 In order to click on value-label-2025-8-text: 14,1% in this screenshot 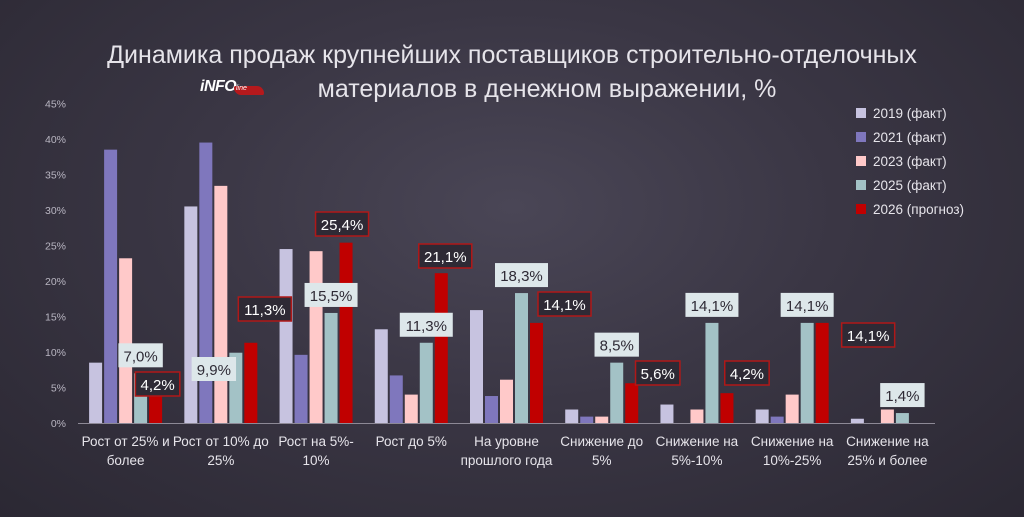, I will do `click(807, 306)`.